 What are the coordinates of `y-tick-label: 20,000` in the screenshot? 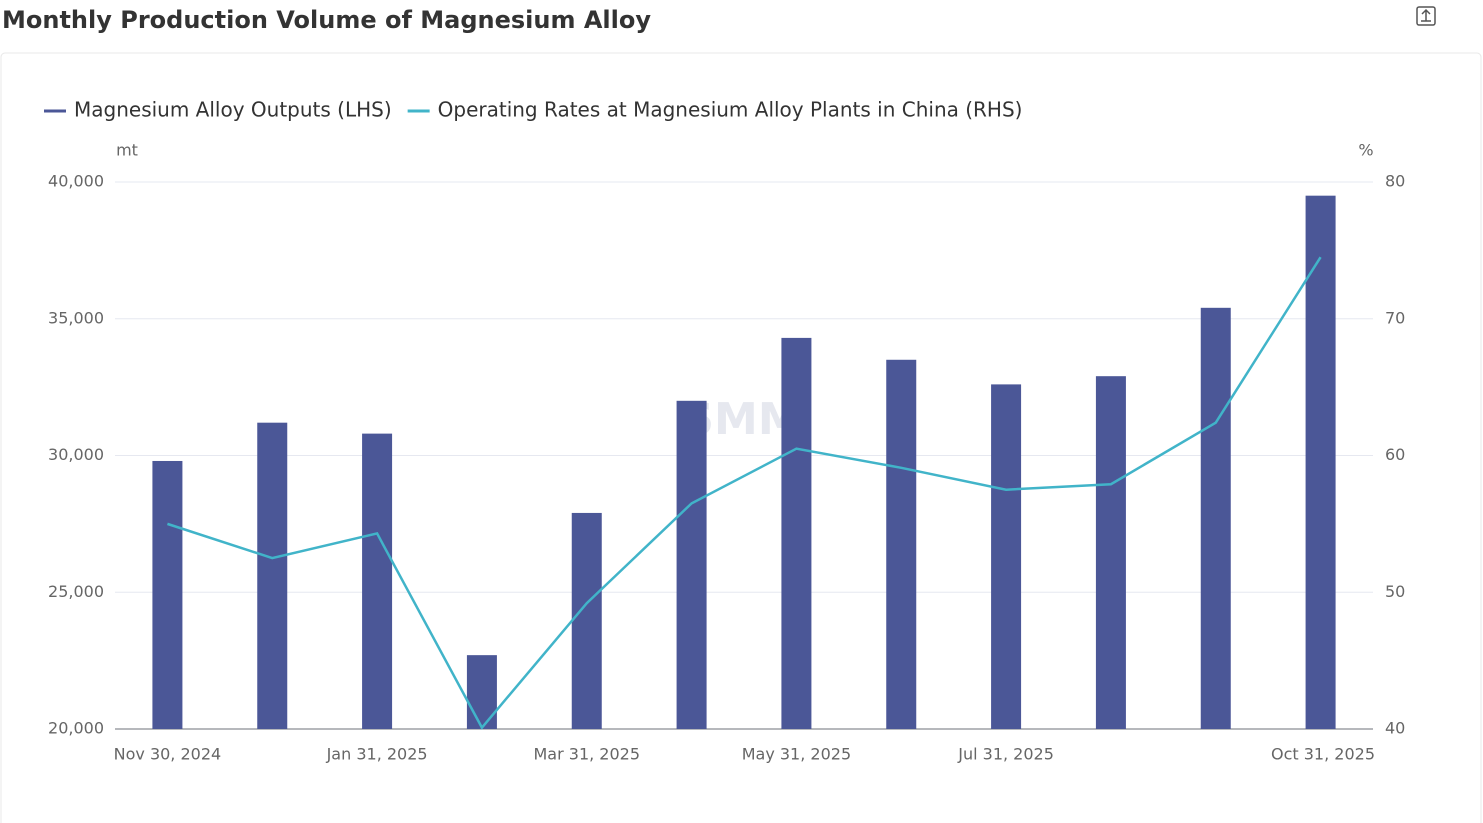 It's located at (76, 728).